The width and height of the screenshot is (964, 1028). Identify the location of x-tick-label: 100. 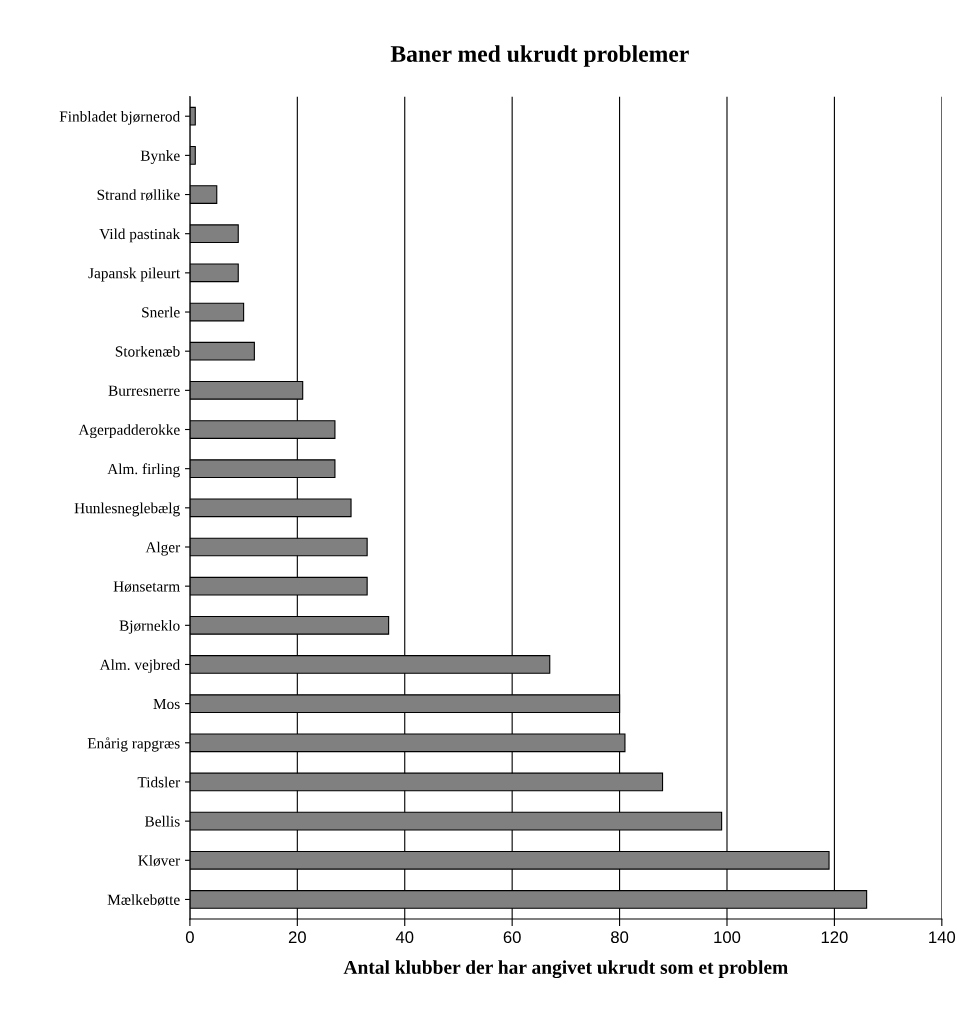
(727, 937).